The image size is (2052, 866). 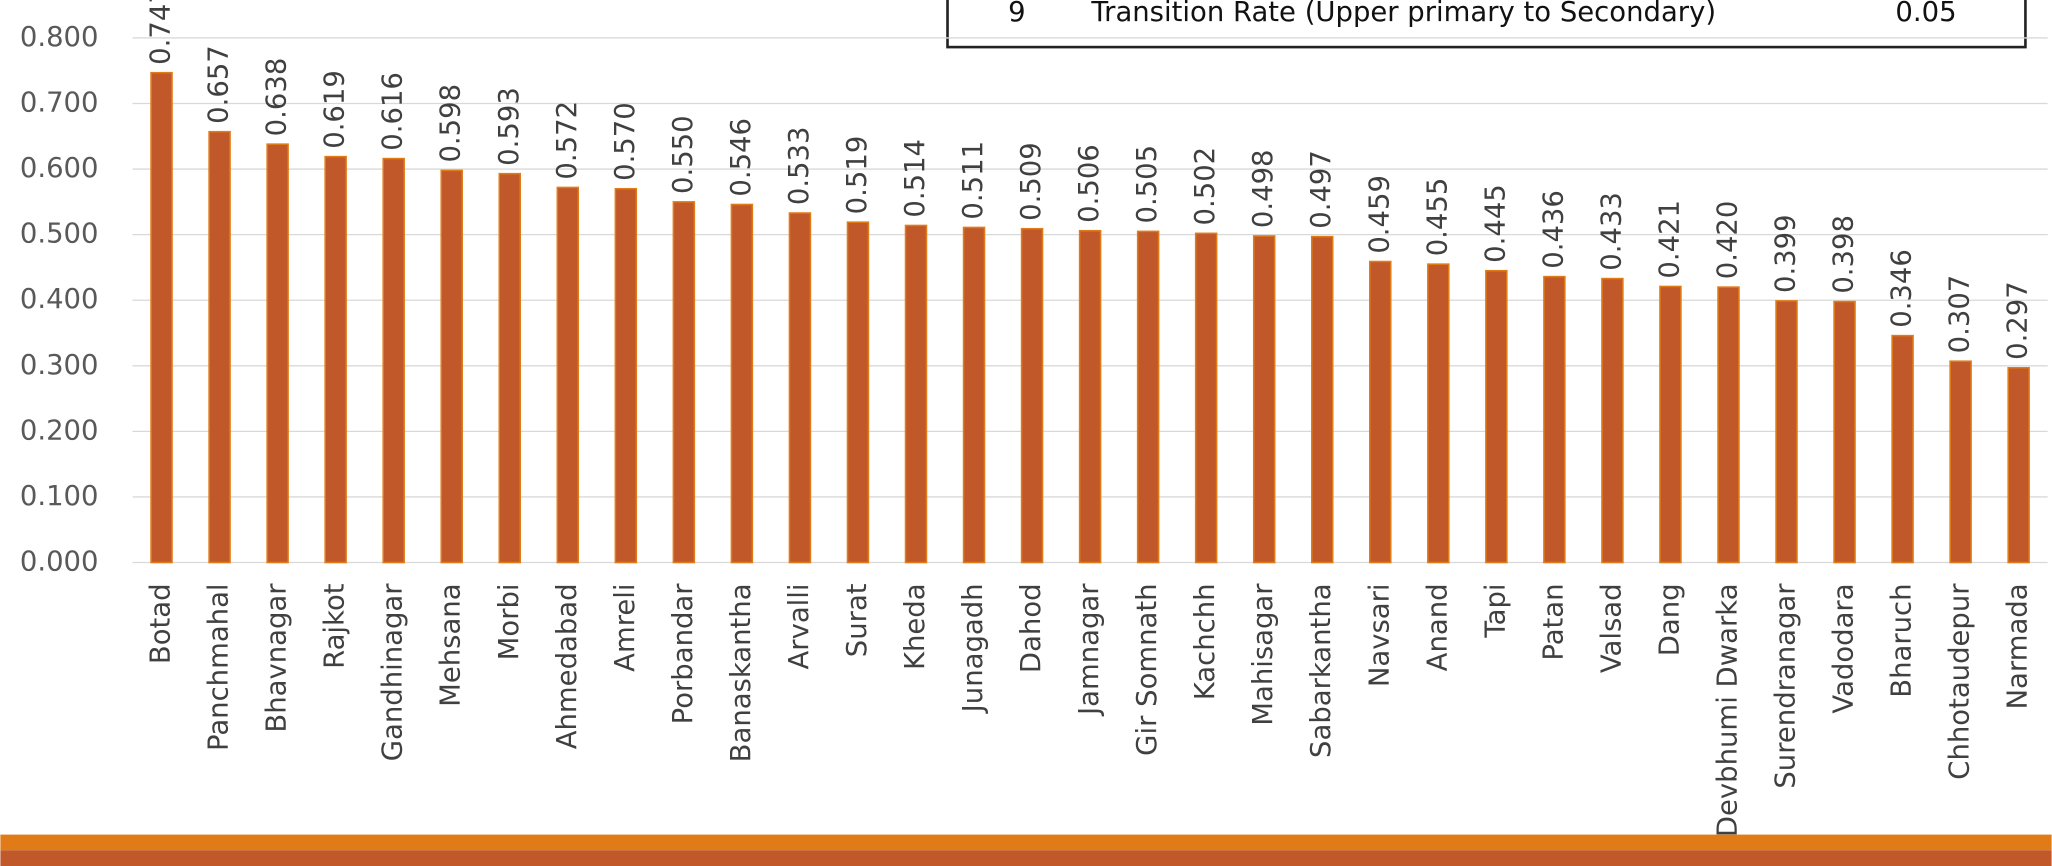 What do you see at coordinates (1031, 628) in the screenshot?
I see `x-tick-label: Dahod` at bounding box center [1031, 628].